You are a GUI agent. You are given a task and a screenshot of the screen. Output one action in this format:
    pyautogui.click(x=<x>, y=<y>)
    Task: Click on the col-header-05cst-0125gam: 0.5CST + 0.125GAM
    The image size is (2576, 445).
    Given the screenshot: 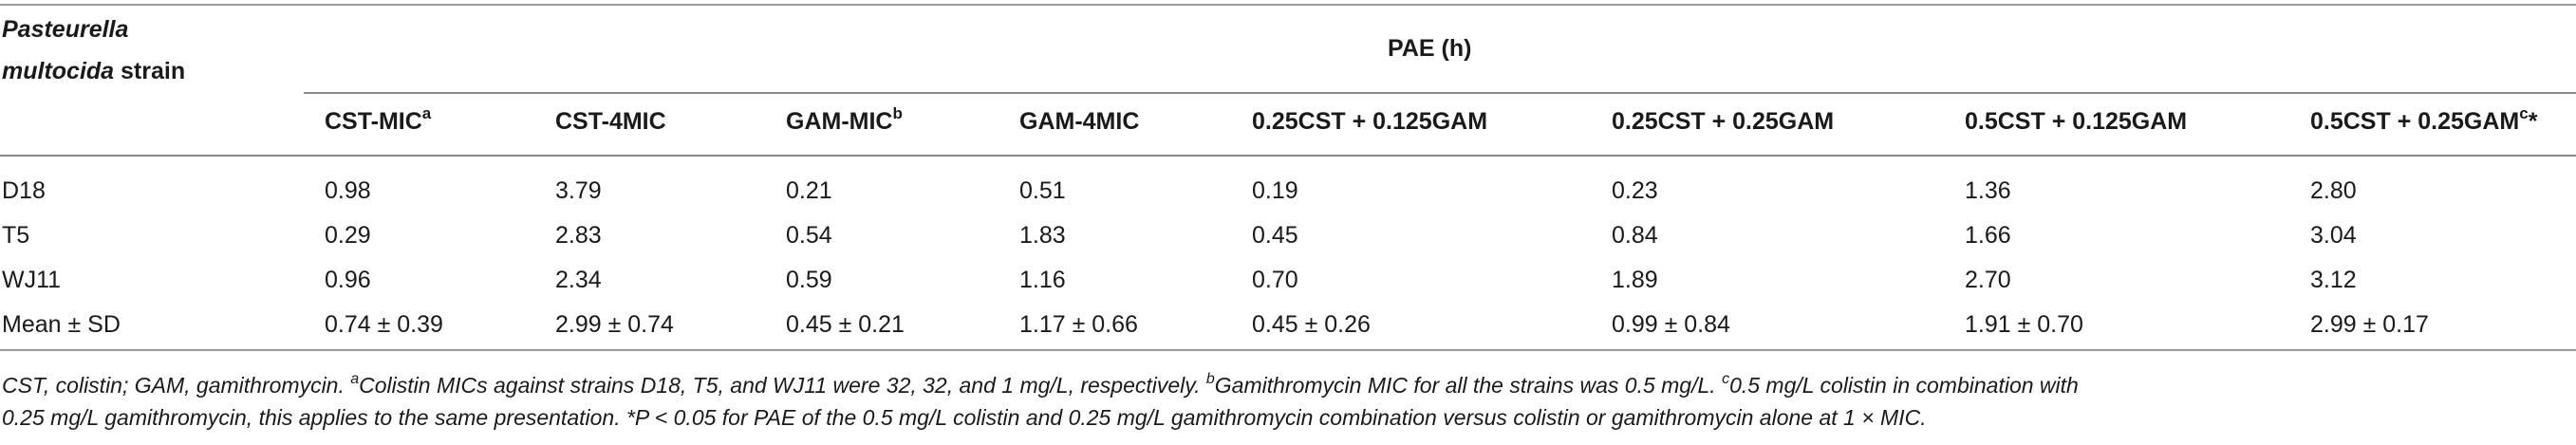 What is the action you would take?
    pyautogui.click(x=2076, y=121)
    